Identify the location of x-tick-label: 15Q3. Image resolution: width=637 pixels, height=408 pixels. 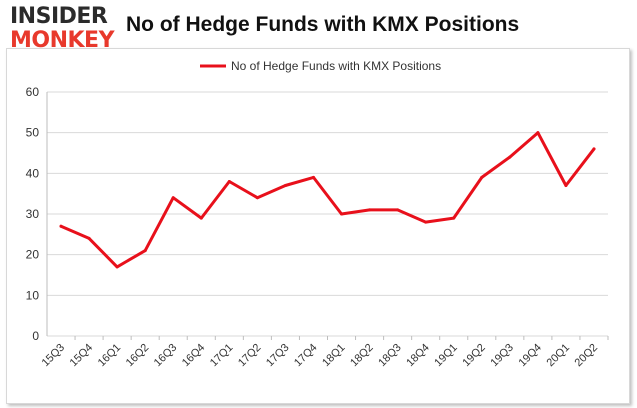
(54, 356).